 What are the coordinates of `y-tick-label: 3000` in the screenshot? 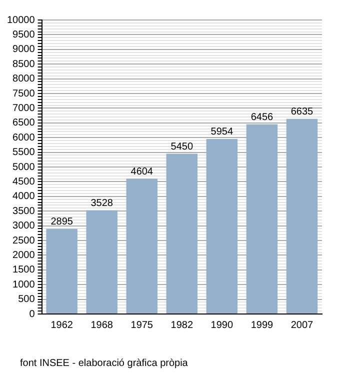 It's located at (24, 226).